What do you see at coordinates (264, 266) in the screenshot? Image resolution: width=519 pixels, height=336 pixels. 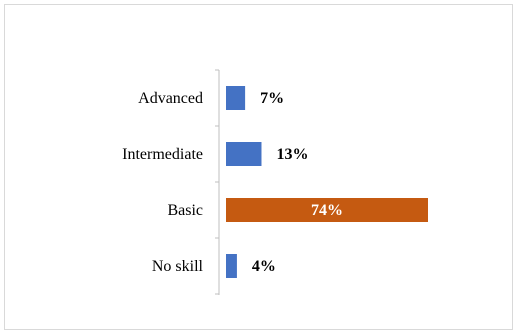 I see `value-label-no-skill: 4%` at bounding box center [264, 266].